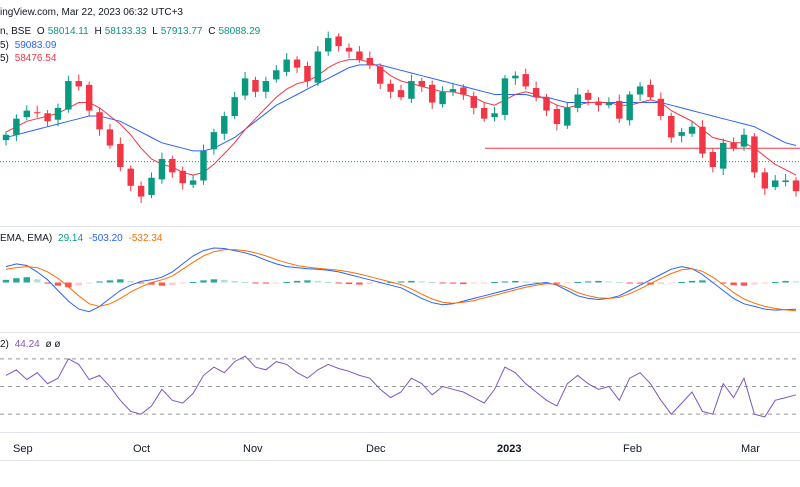 The image size is (800, 487). I want to click on rsi-legend: 2) 44.24 ø ø, so click(32, 345).